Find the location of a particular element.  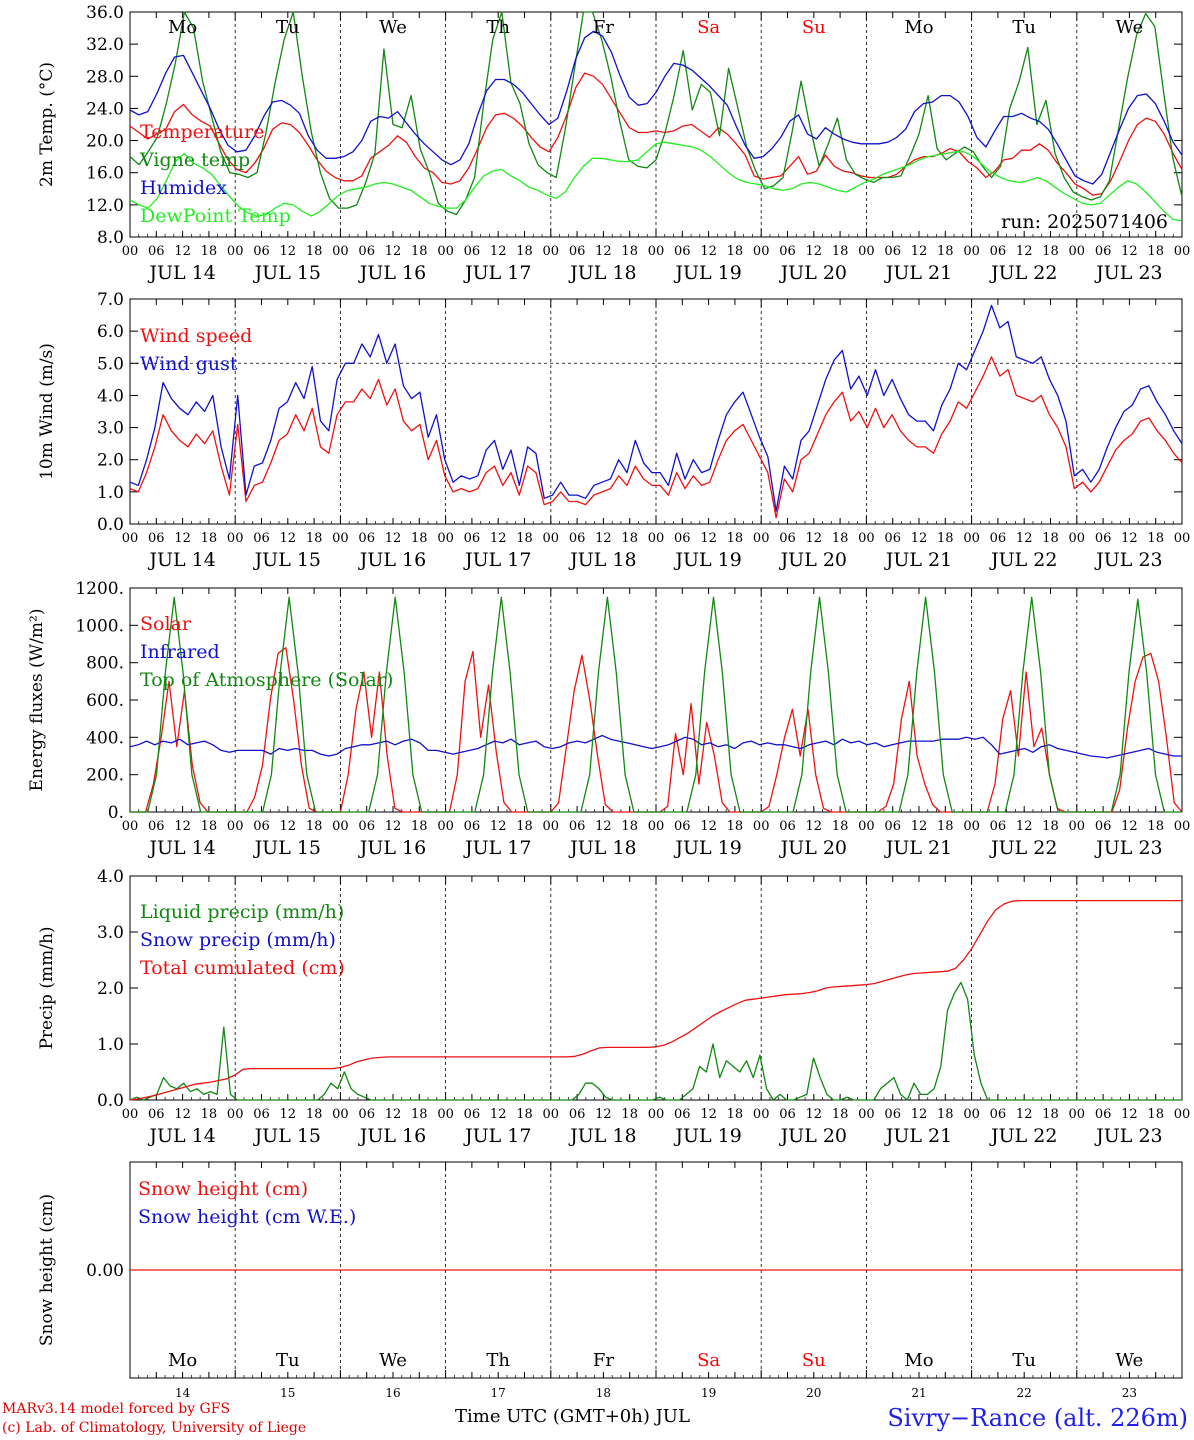

legend-entry: Solar is located at coordinates (166, 624).